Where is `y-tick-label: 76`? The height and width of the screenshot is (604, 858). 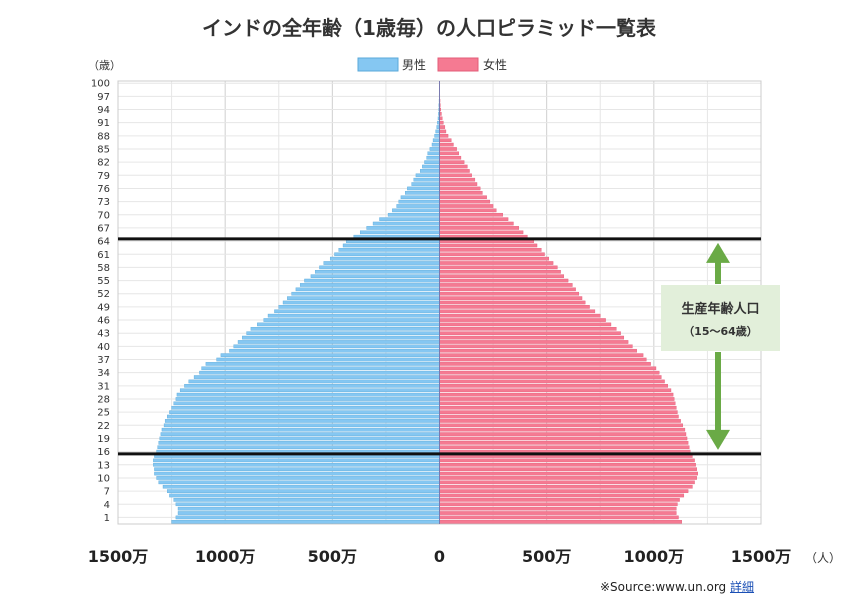
y-tick-label: 76 is located at coordinates (103, 189).